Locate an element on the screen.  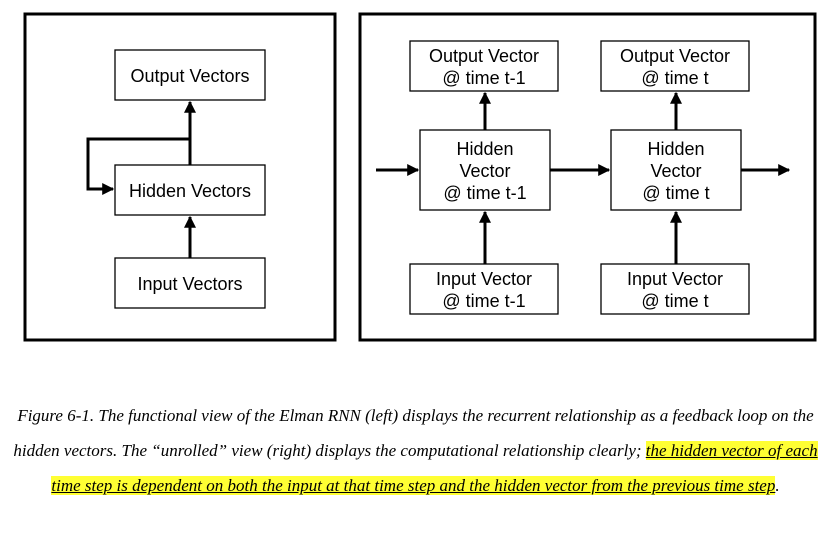
feedback-loop-arrow is located at coordinates (138, 166).